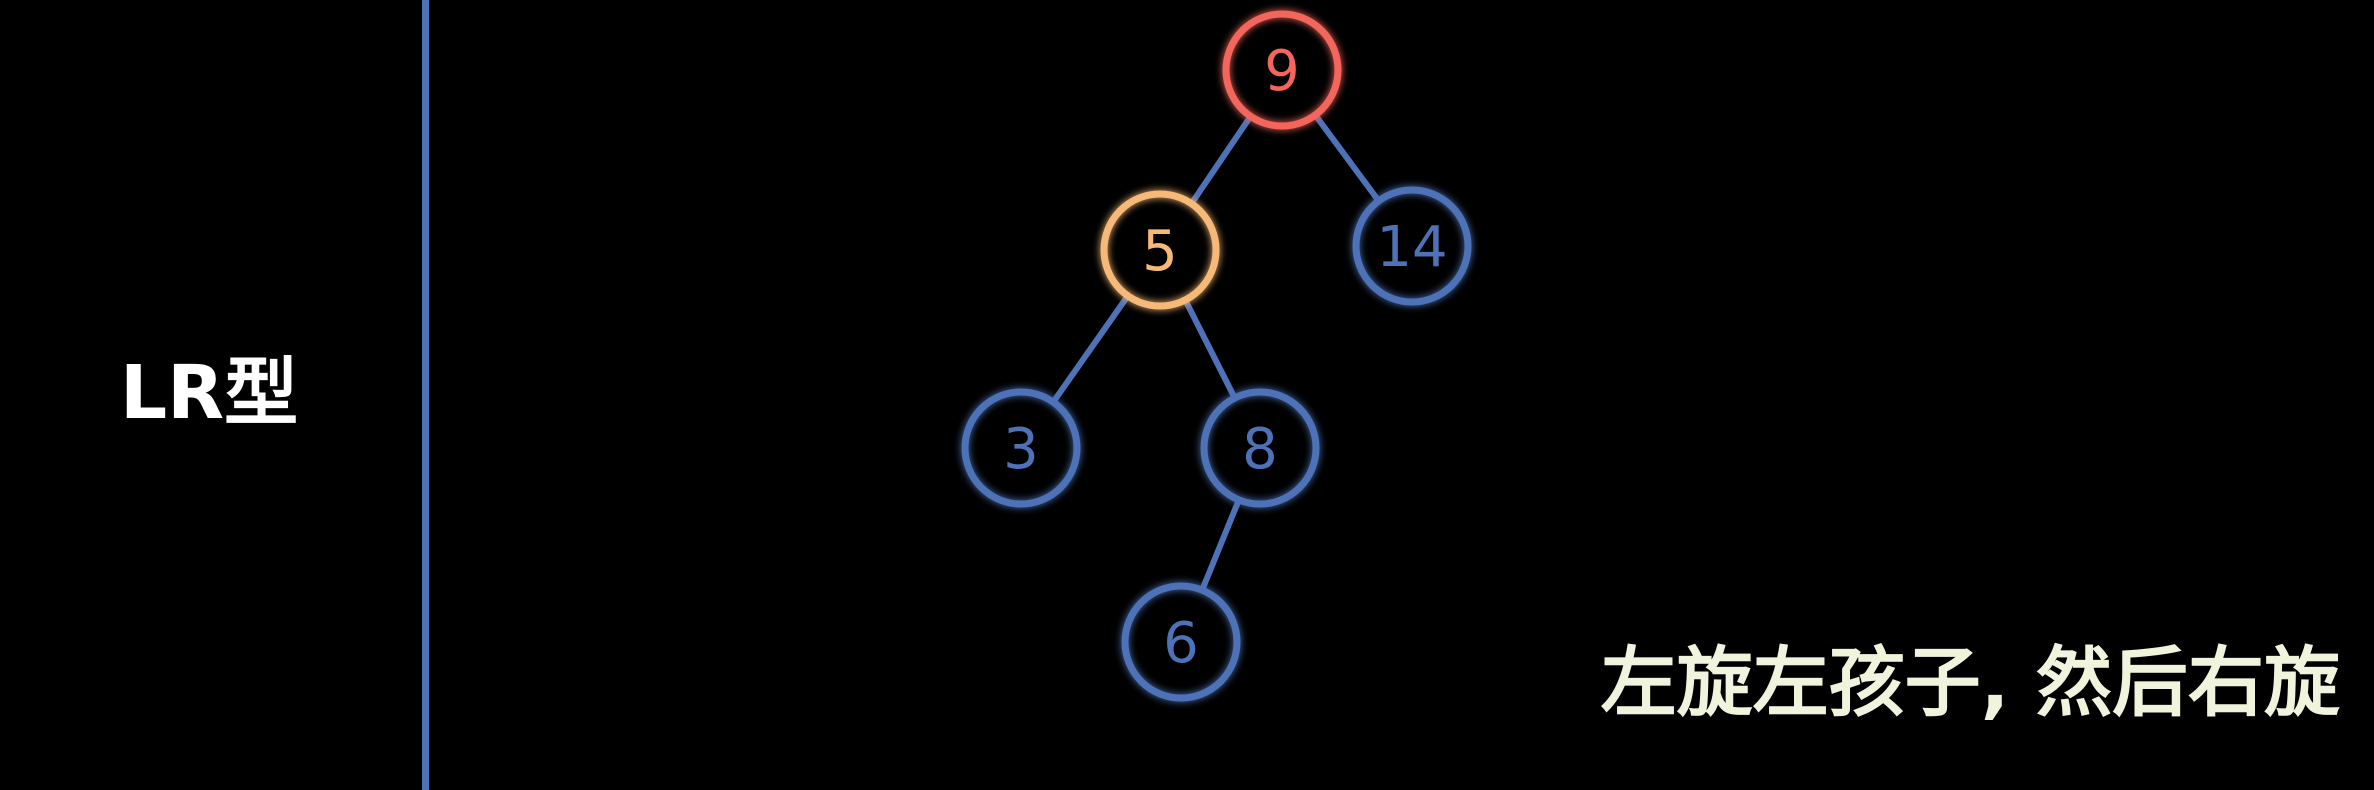  I want to click on node-label: 5, so click(1160, 251).